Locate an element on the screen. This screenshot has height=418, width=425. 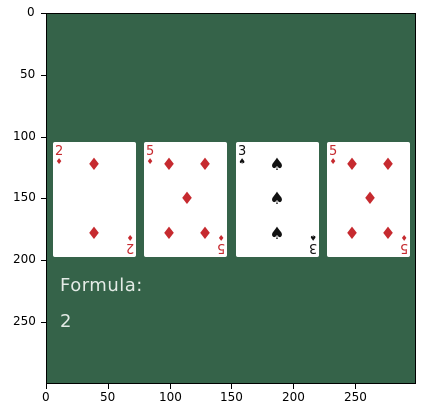
y-tick-label: 100 is located at coordinates (24, 136).